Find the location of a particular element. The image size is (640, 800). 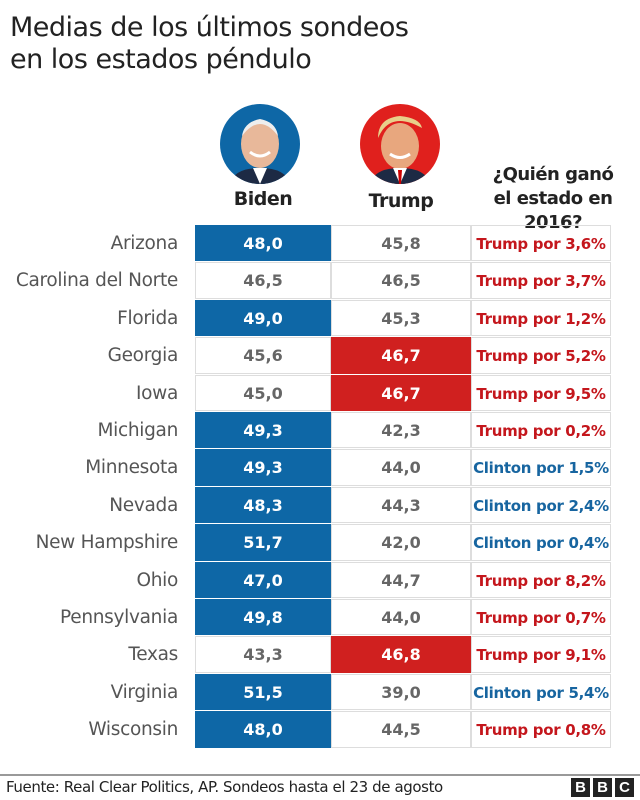

trump-value-cell: 44,5 is located at coordinates (401, 729).